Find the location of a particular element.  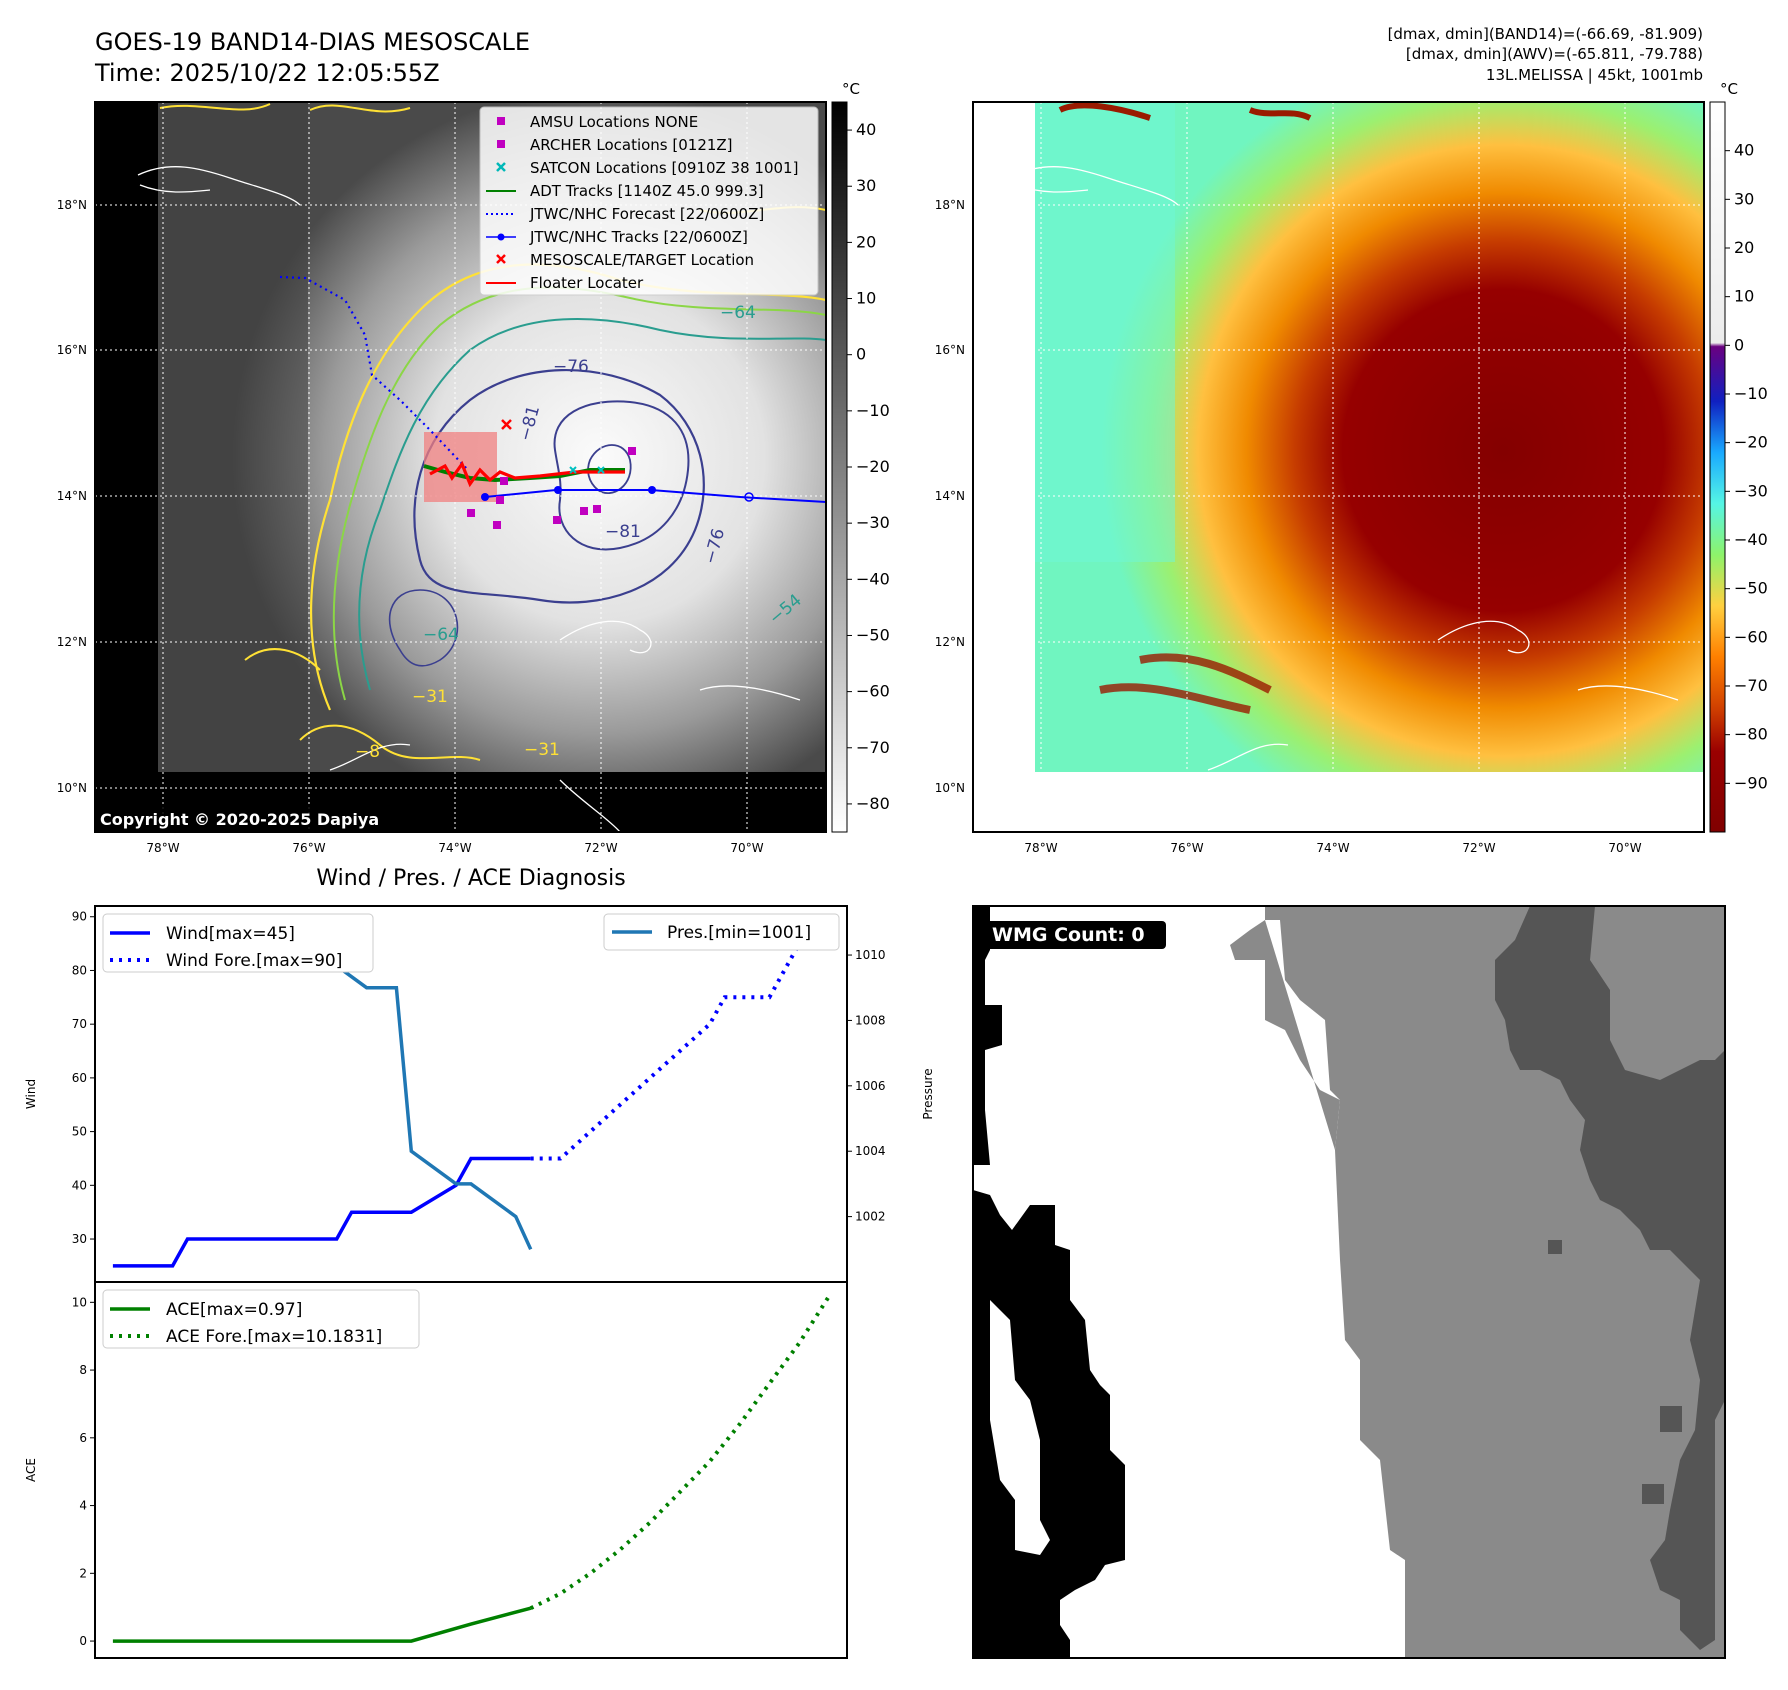

wmg-dark-gray-area is located at coordinates (1610, 1278).